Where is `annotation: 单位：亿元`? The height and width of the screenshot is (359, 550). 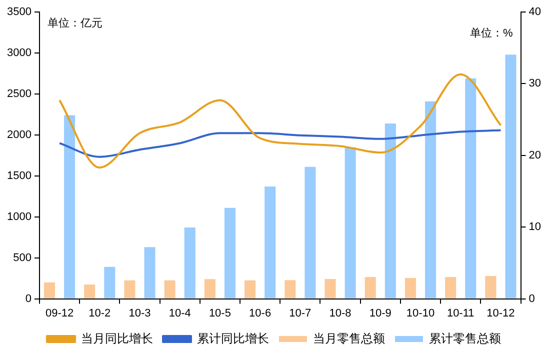
annotation: 单位：亿元 is located at coordinates (74, 23).